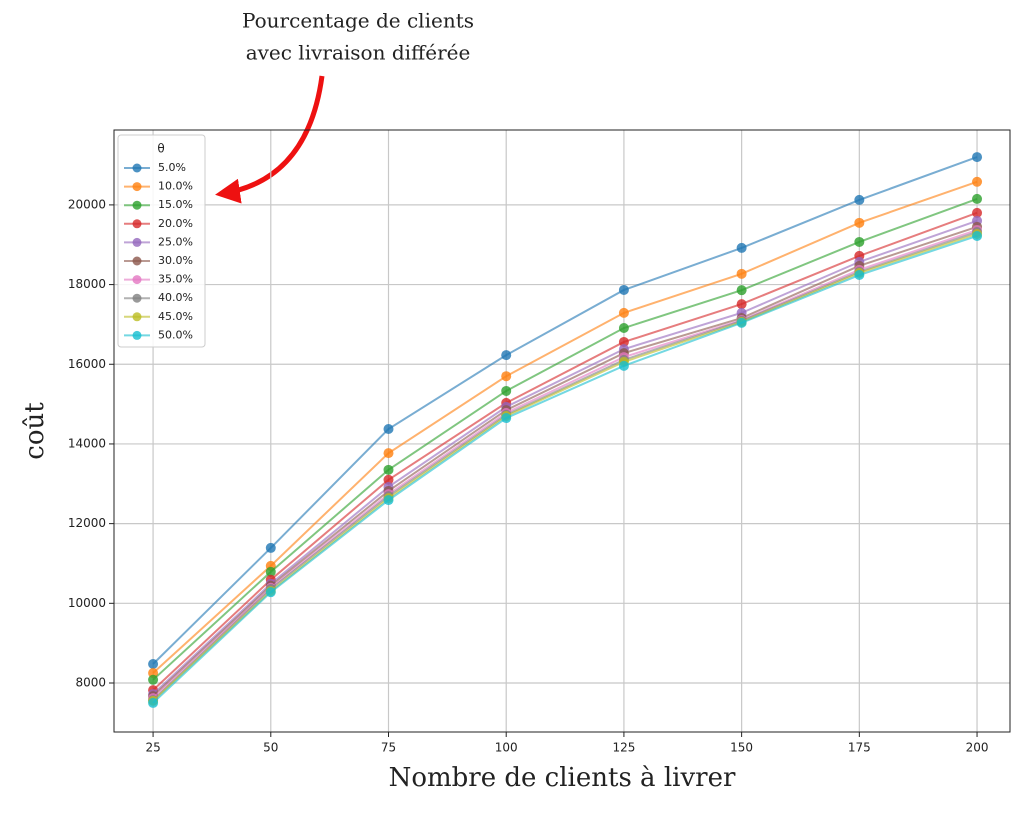 This screenshot has height=814, width=1024. What do you see at coordinates (87, 523) in the screenshot?
I see `y-tick-label: 12000` at bounding box center [87, 523].